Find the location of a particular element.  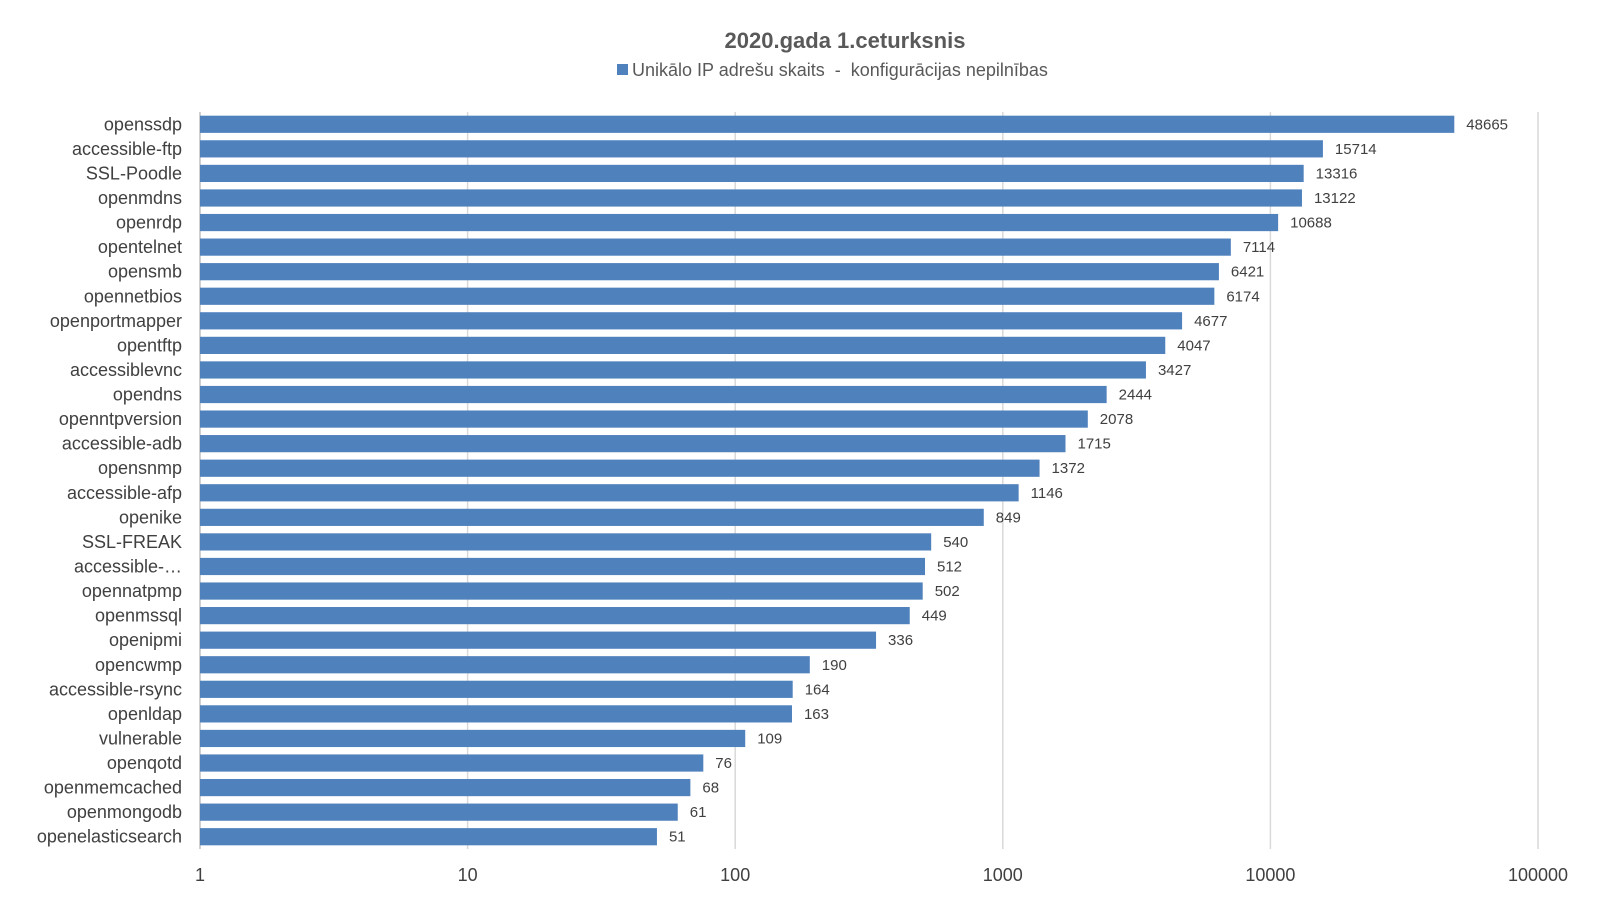

data-label: 1372 is located at coordinates (1068, 468).